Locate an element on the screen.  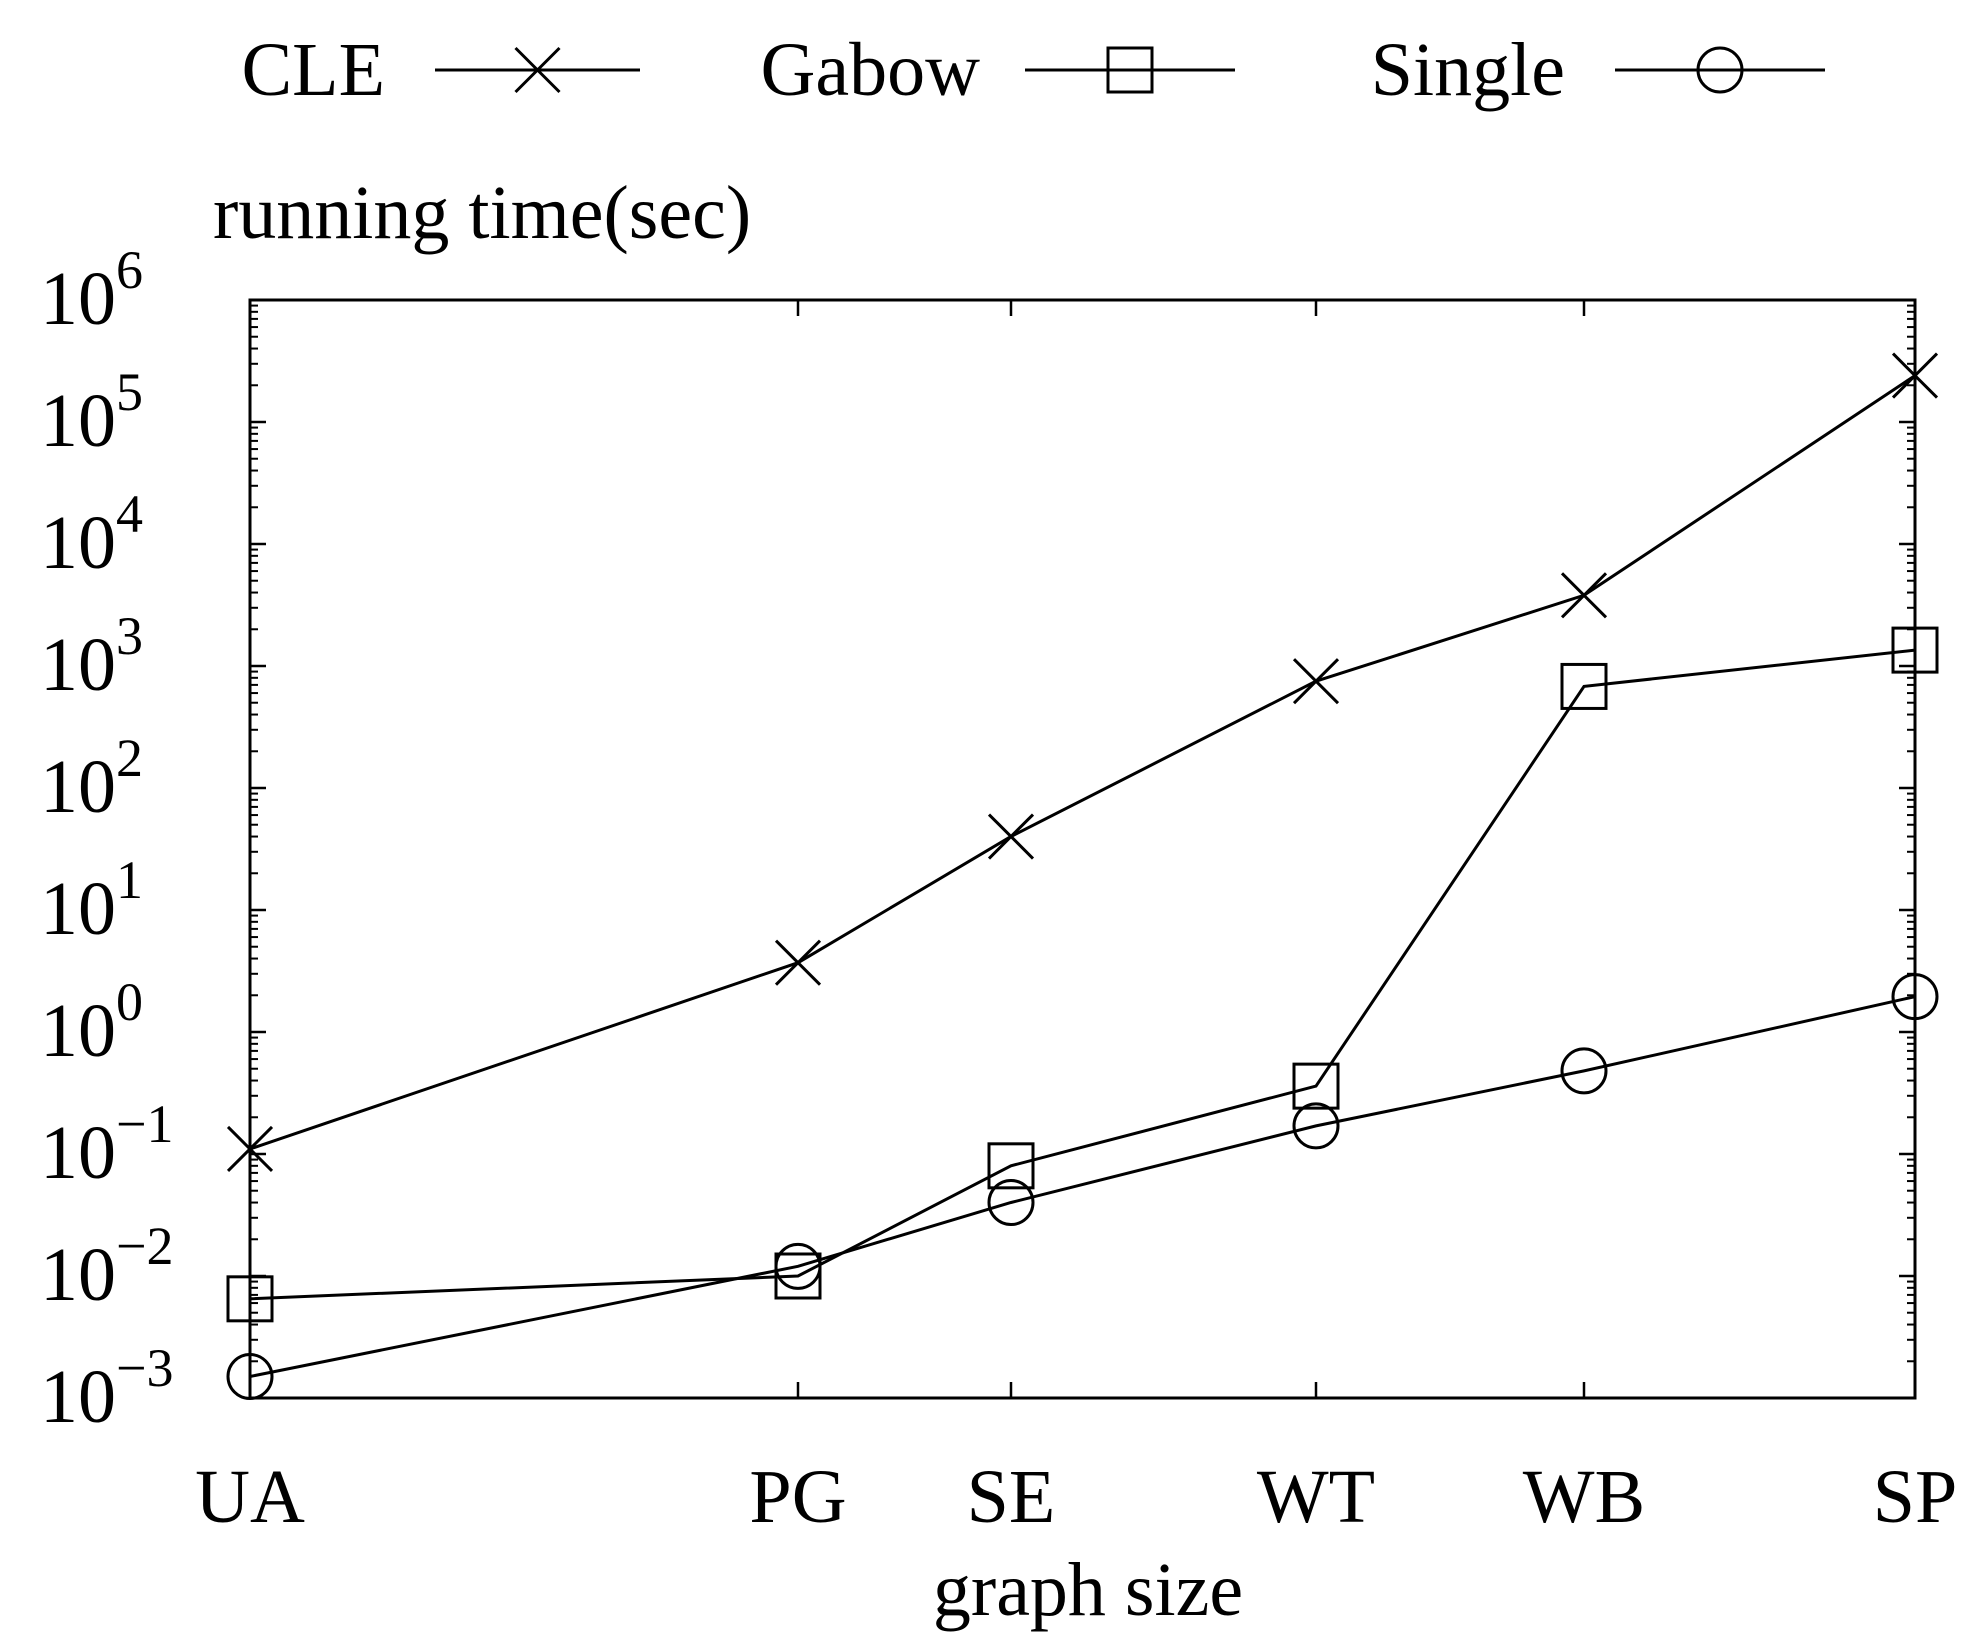
legend-item-cle: CLE is located at coordinates (440, 70).